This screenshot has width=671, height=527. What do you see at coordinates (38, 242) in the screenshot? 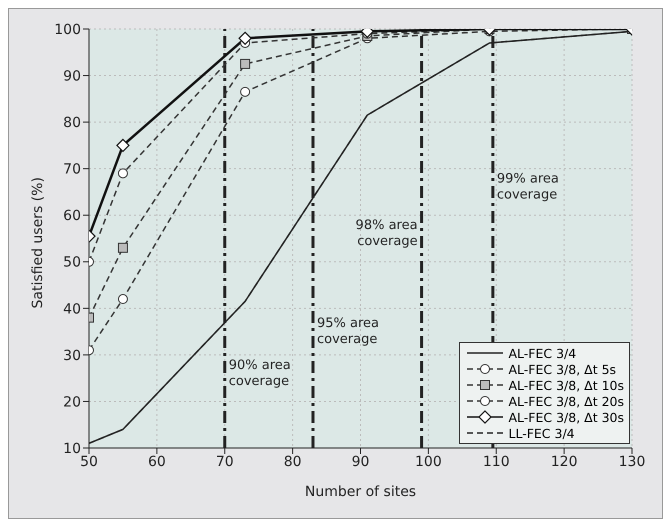
I see `y-axis-title: Satisfied users (%)` at bounding box center [38, 242].